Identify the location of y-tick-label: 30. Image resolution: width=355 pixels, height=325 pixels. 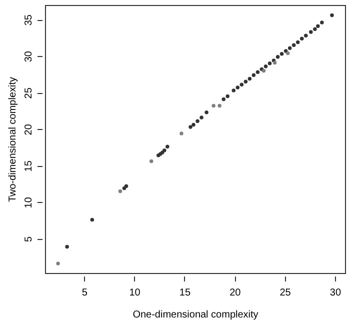
(29, 56).